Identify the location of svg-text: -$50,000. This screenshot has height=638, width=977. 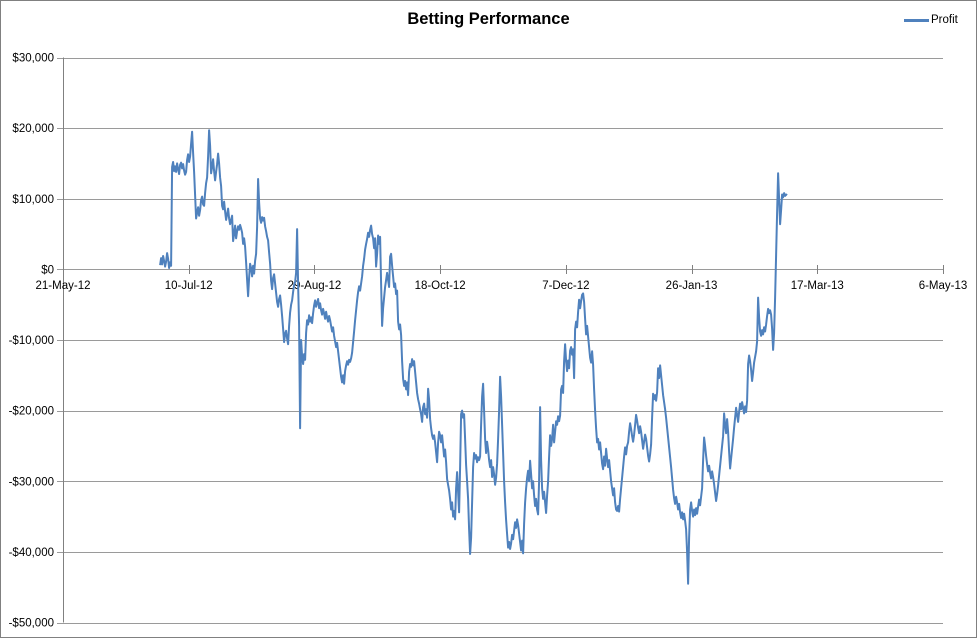
(31, 624).